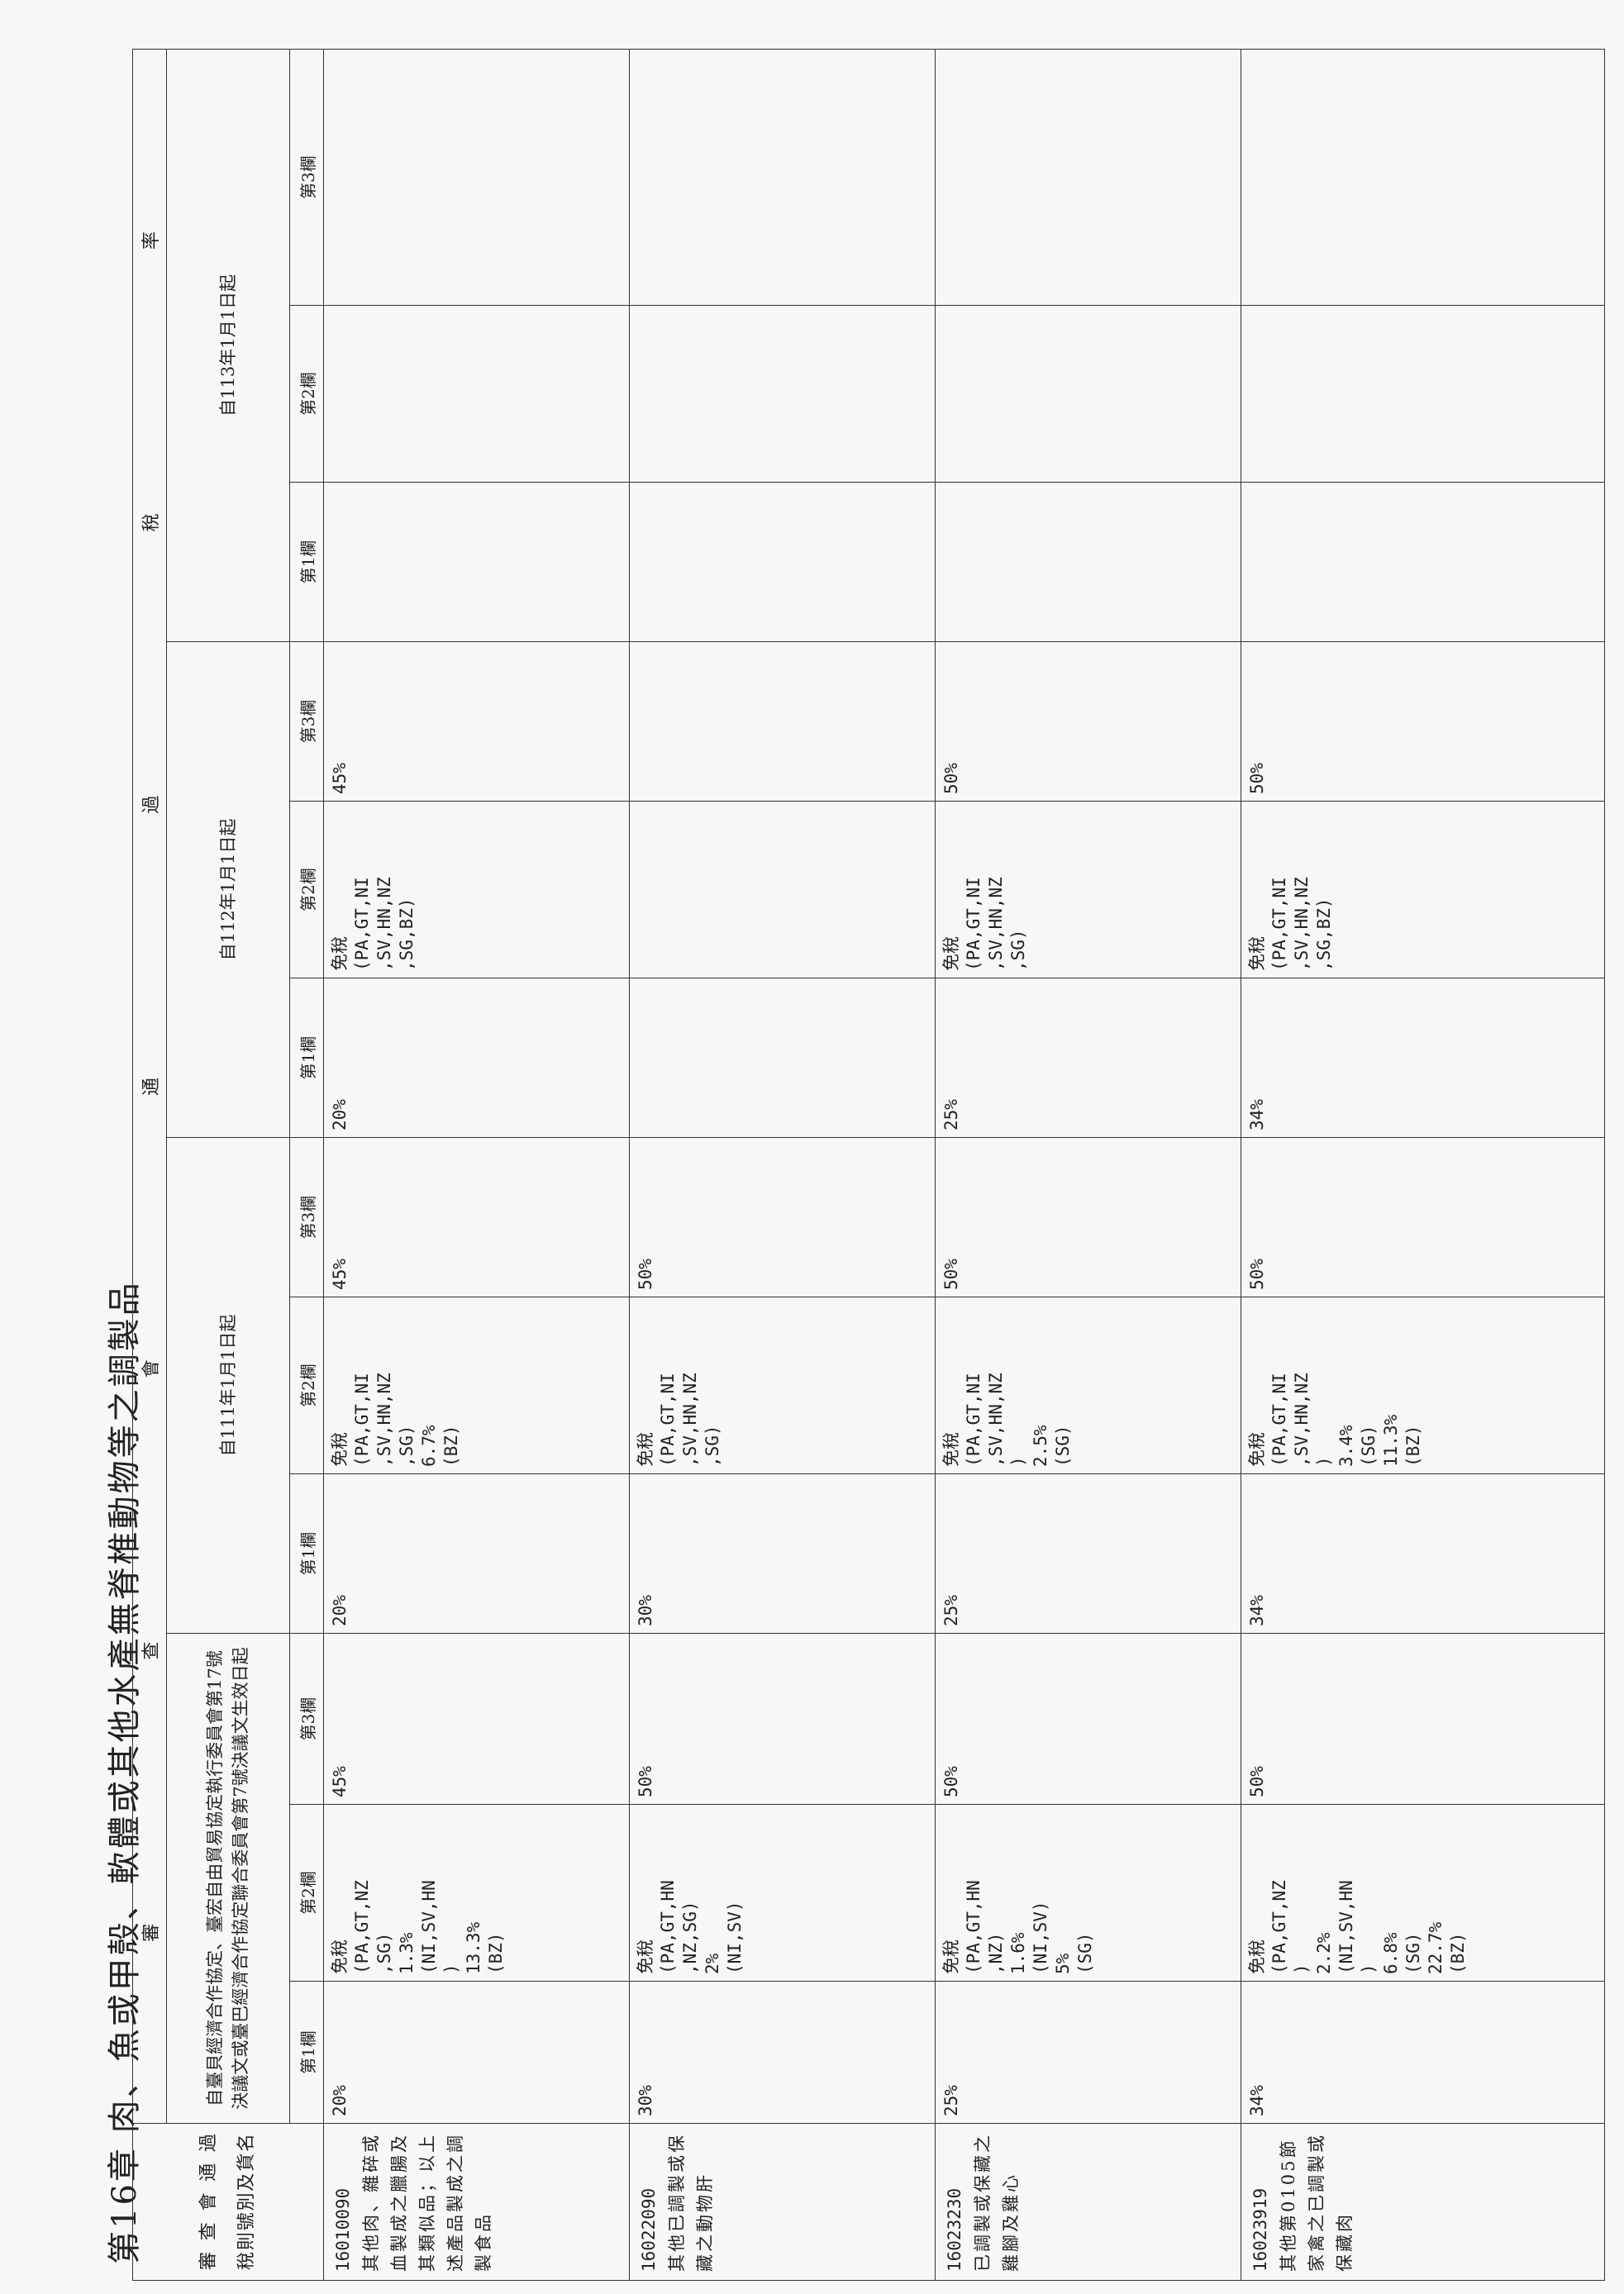  What do you see at coordinates (649, 2229) in the screenshot?
I see `tariff-code: 16022090` at bounding box center [649, 2229].